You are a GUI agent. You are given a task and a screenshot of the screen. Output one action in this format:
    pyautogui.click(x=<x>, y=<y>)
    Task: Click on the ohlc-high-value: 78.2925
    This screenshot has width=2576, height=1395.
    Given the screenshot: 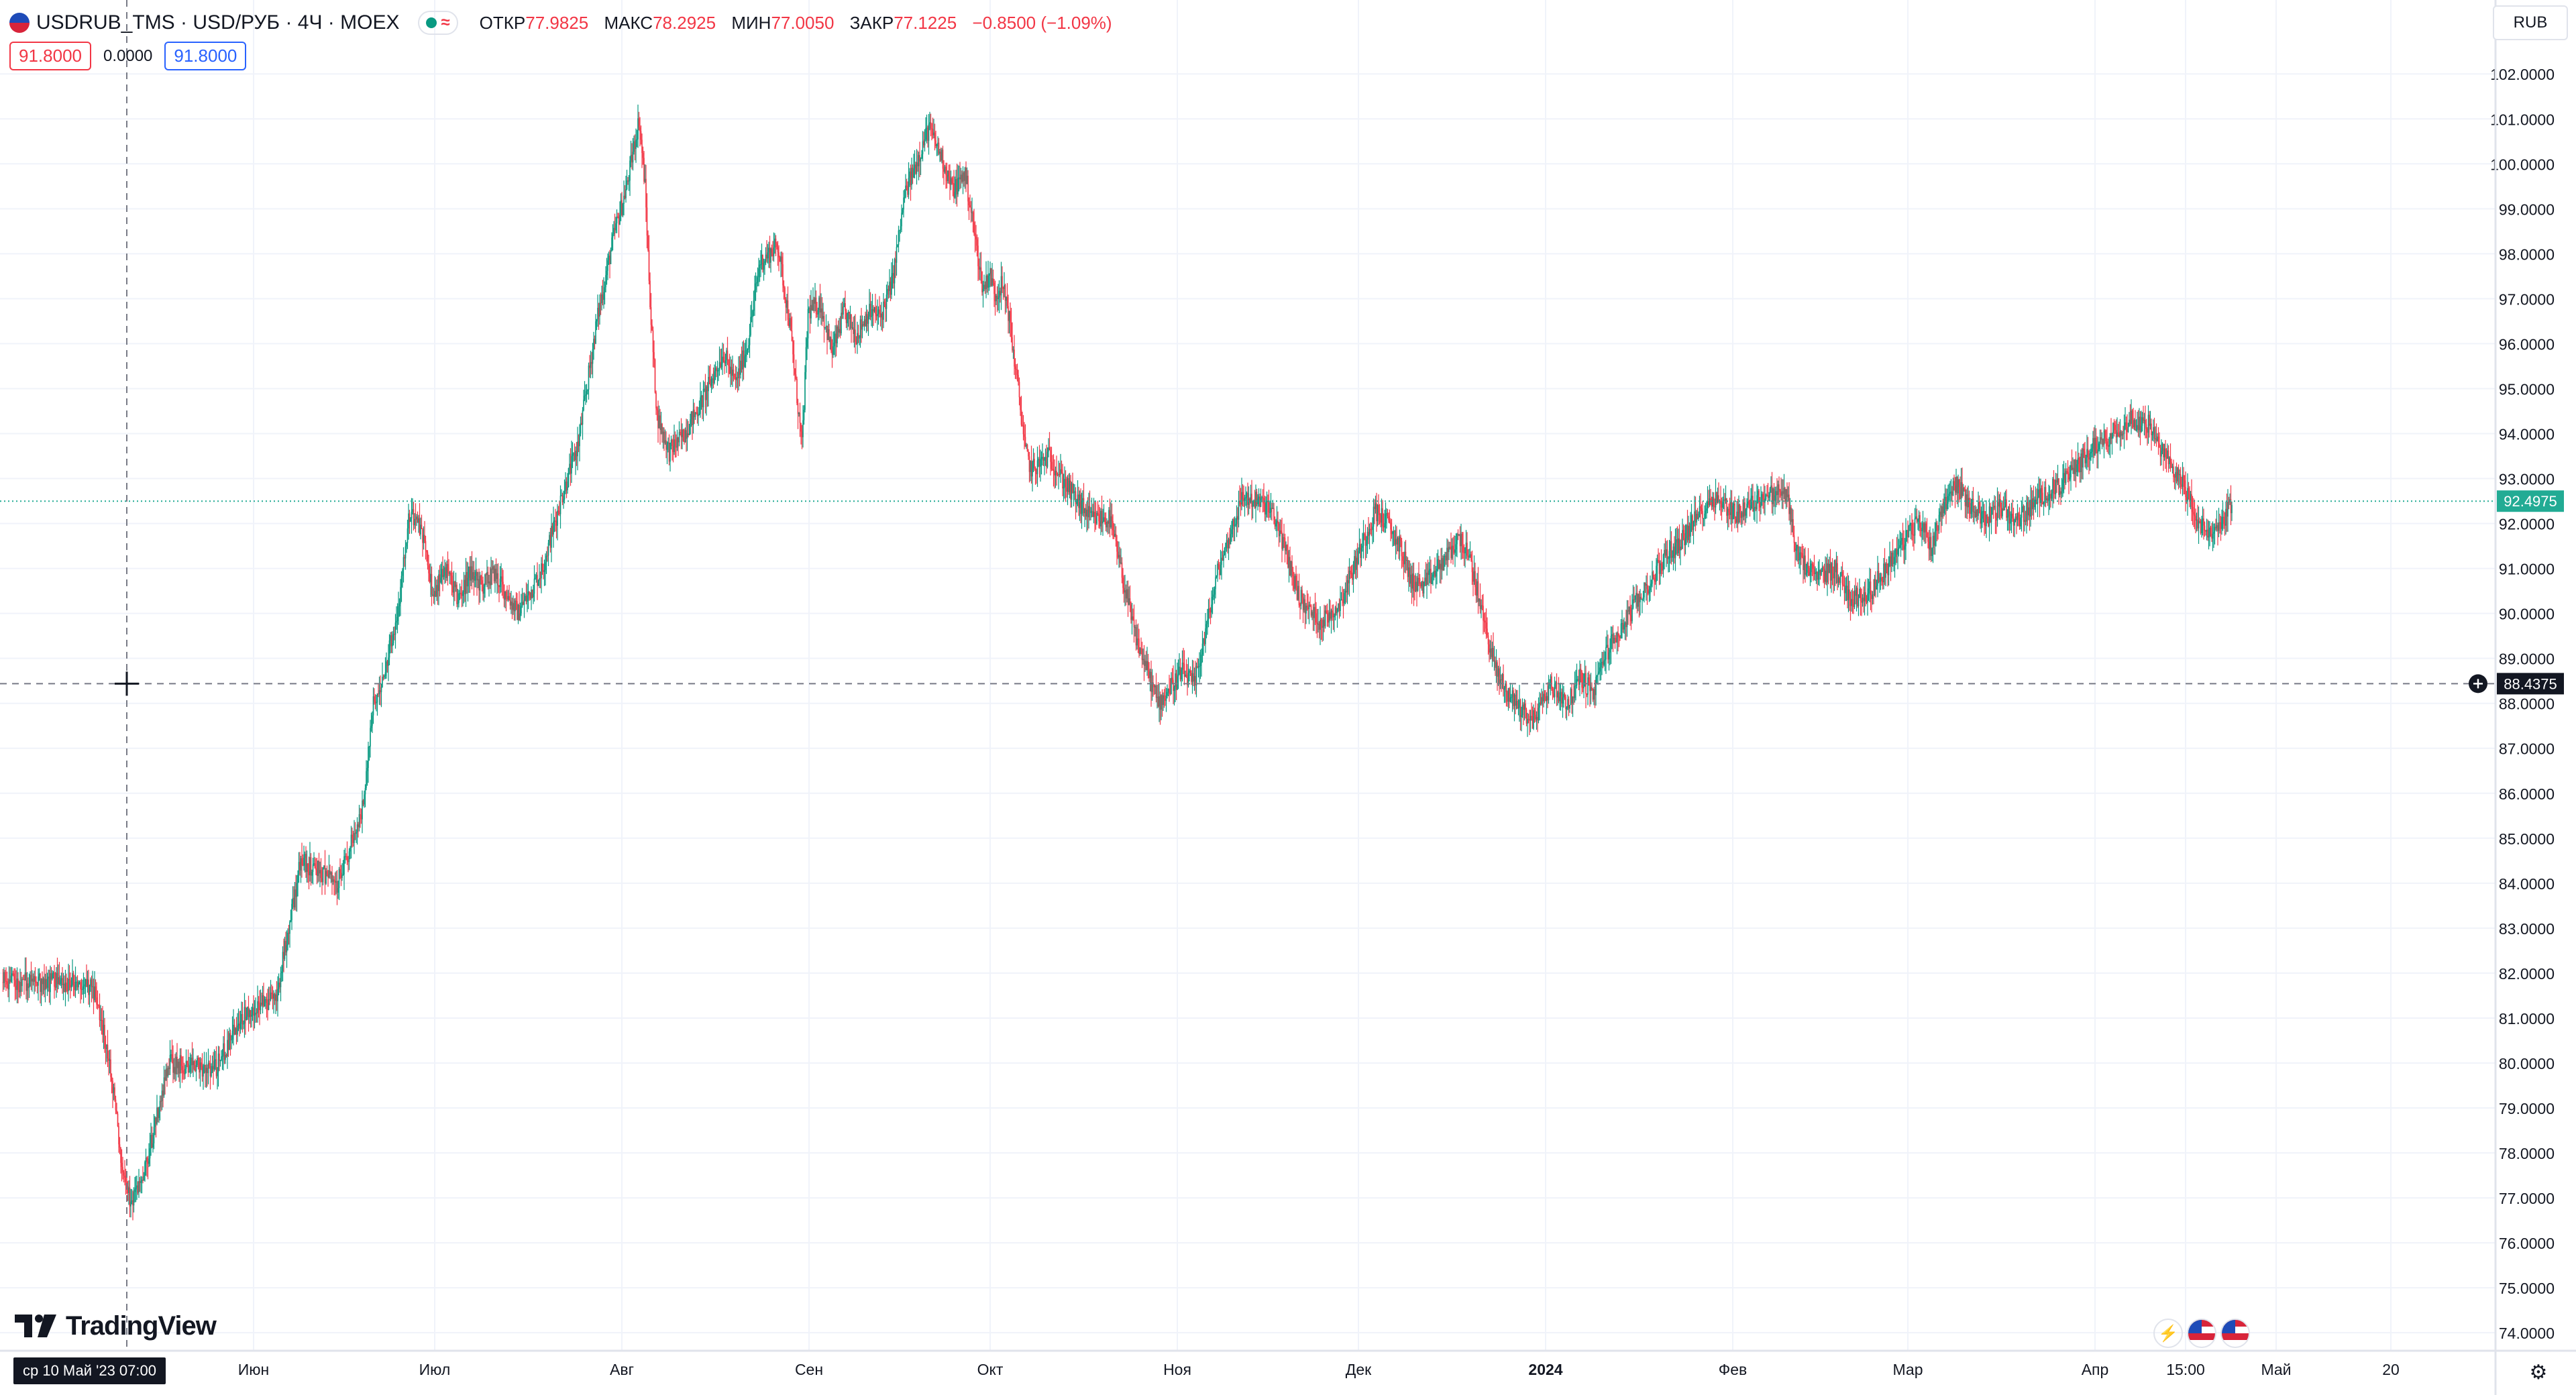 What is the action you would take?
    pyautogui.click(x=684, y=22)
    